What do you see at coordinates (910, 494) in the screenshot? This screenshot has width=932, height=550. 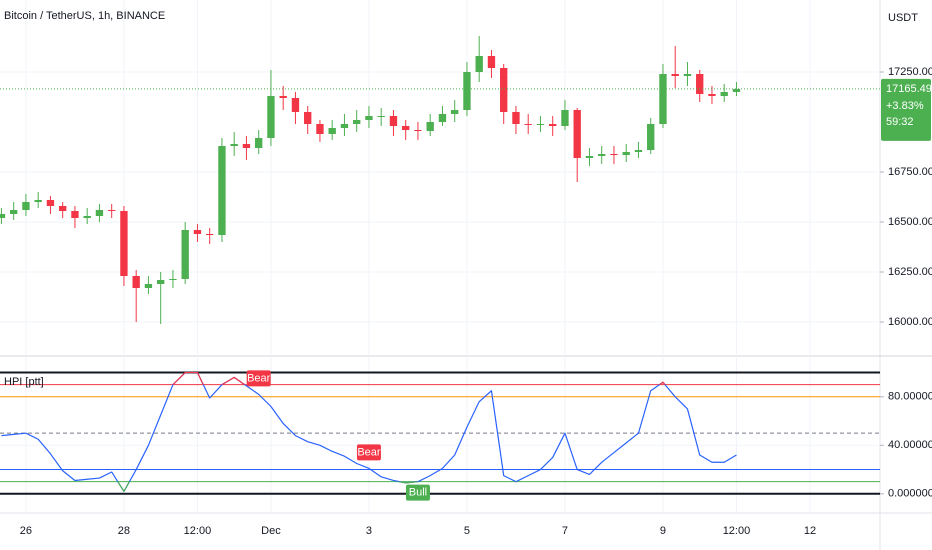 I see `y-tick-label: 0.000000` at bounding box center [910, 494].